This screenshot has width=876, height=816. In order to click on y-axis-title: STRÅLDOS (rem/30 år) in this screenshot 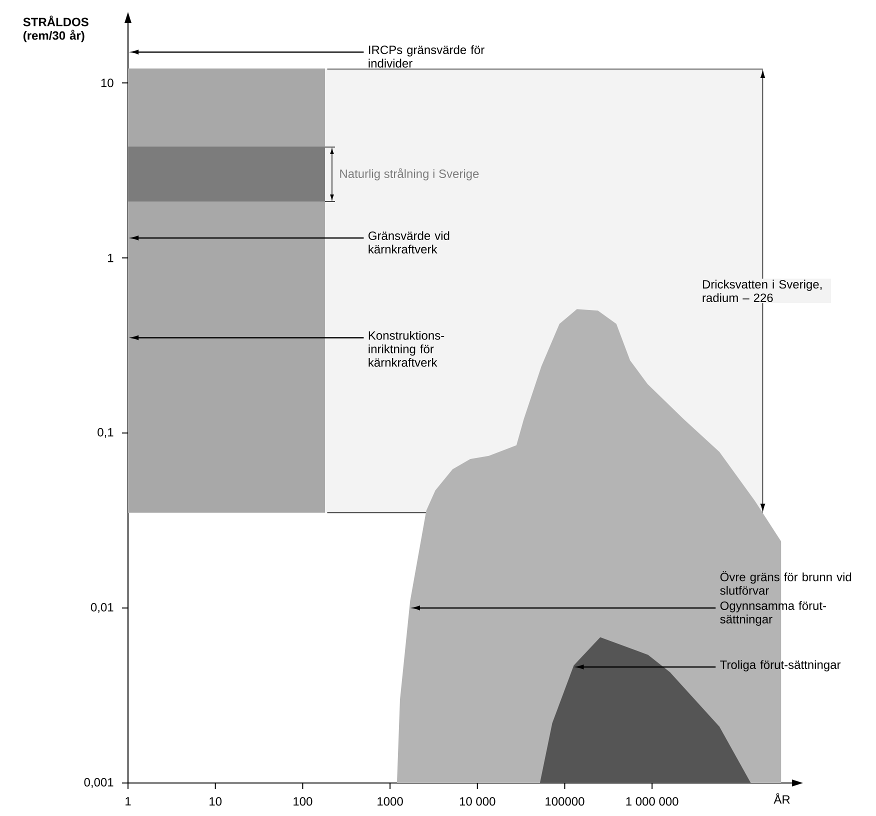, I will do `click(55, 29)`.